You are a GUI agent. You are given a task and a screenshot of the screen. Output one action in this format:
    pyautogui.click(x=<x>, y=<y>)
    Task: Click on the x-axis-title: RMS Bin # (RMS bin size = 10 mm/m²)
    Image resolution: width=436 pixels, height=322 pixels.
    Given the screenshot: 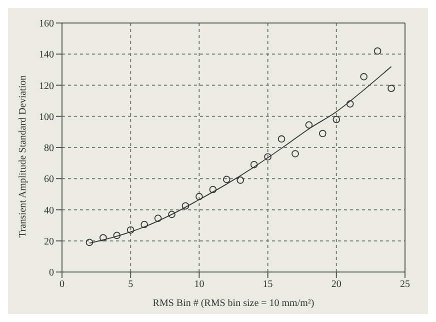 What is the action you would take?
    pyautogui.click(x=233, y=303)
    